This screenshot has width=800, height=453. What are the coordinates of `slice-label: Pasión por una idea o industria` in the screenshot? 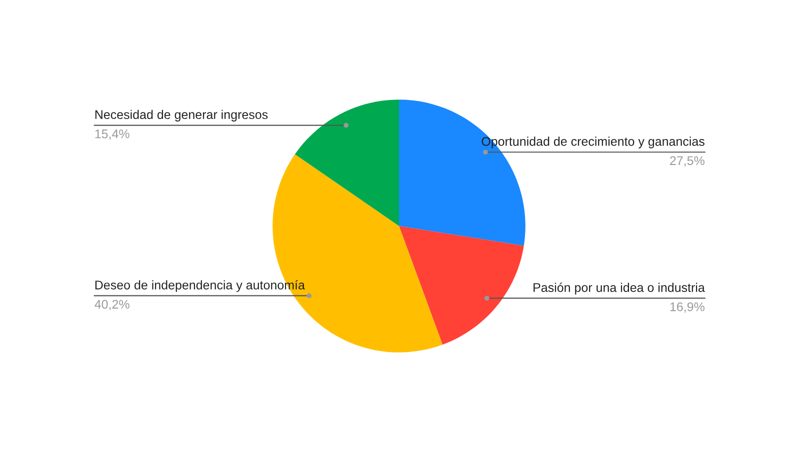 It's located at (619, 288).